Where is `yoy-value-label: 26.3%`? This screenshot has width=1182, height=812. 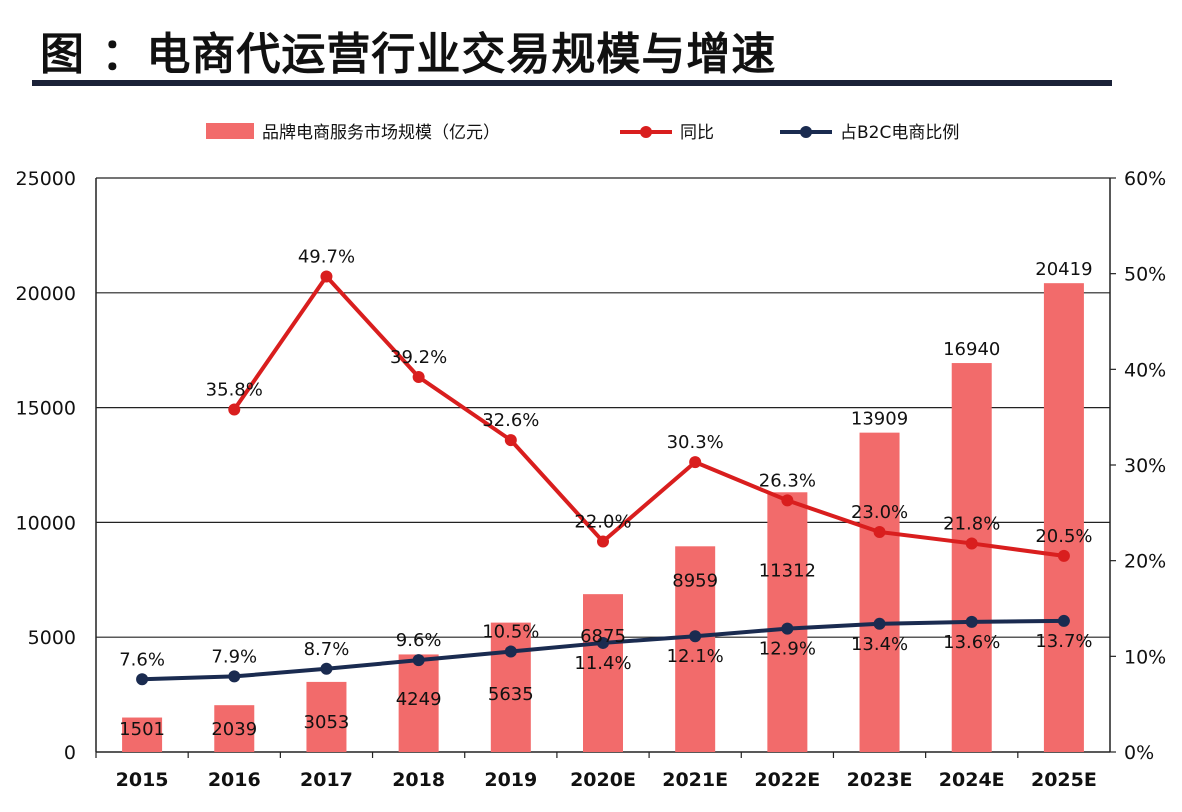
yoy-value-label: 26.3% is located at coordinates (787, 480).